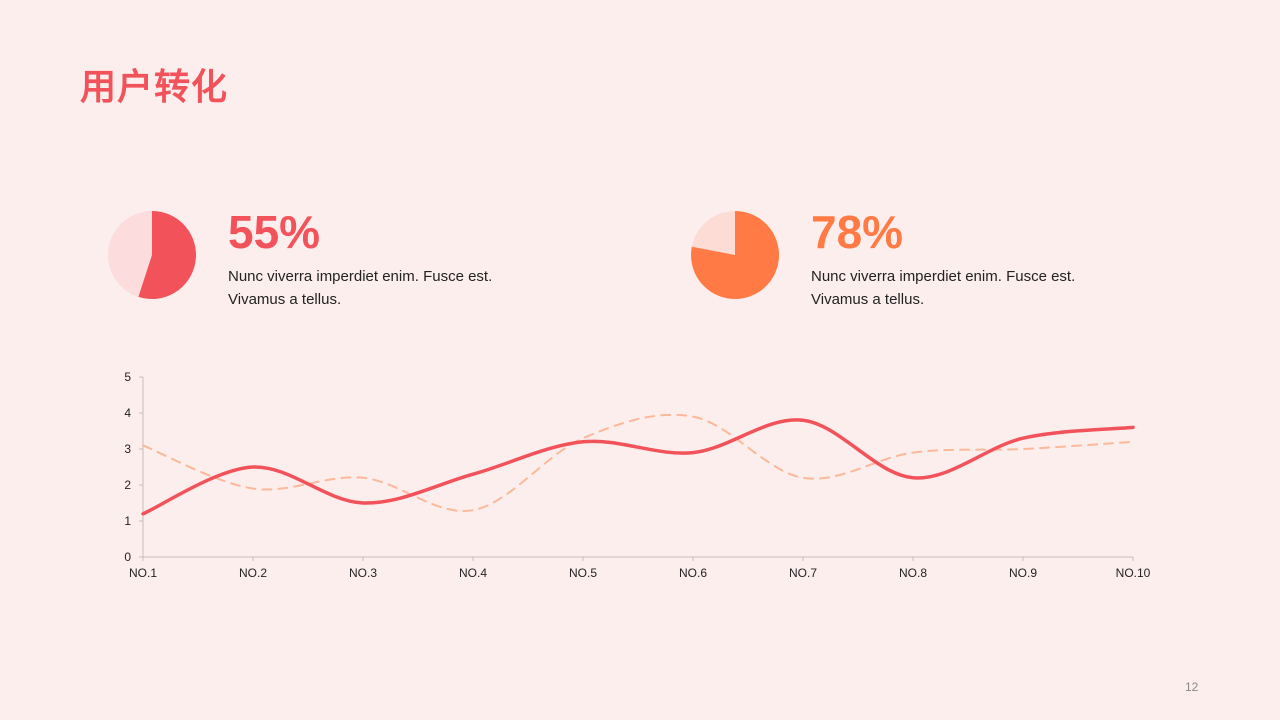  I want to click on y-tick-label: 2, so click(127, 485).